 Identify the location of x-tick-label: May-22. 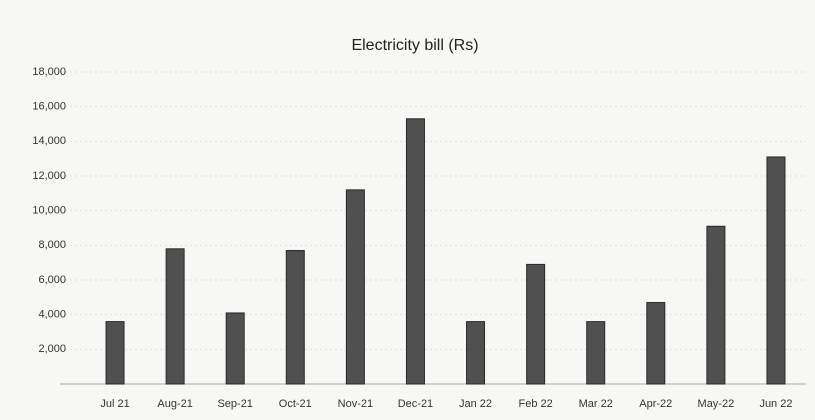
(716, 404).